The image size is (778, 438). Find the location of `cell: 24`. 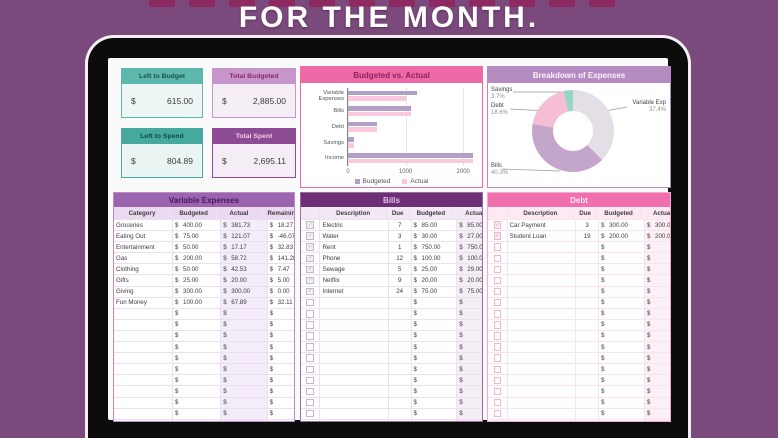

cell: 24 is located at coordinates (400, 291).